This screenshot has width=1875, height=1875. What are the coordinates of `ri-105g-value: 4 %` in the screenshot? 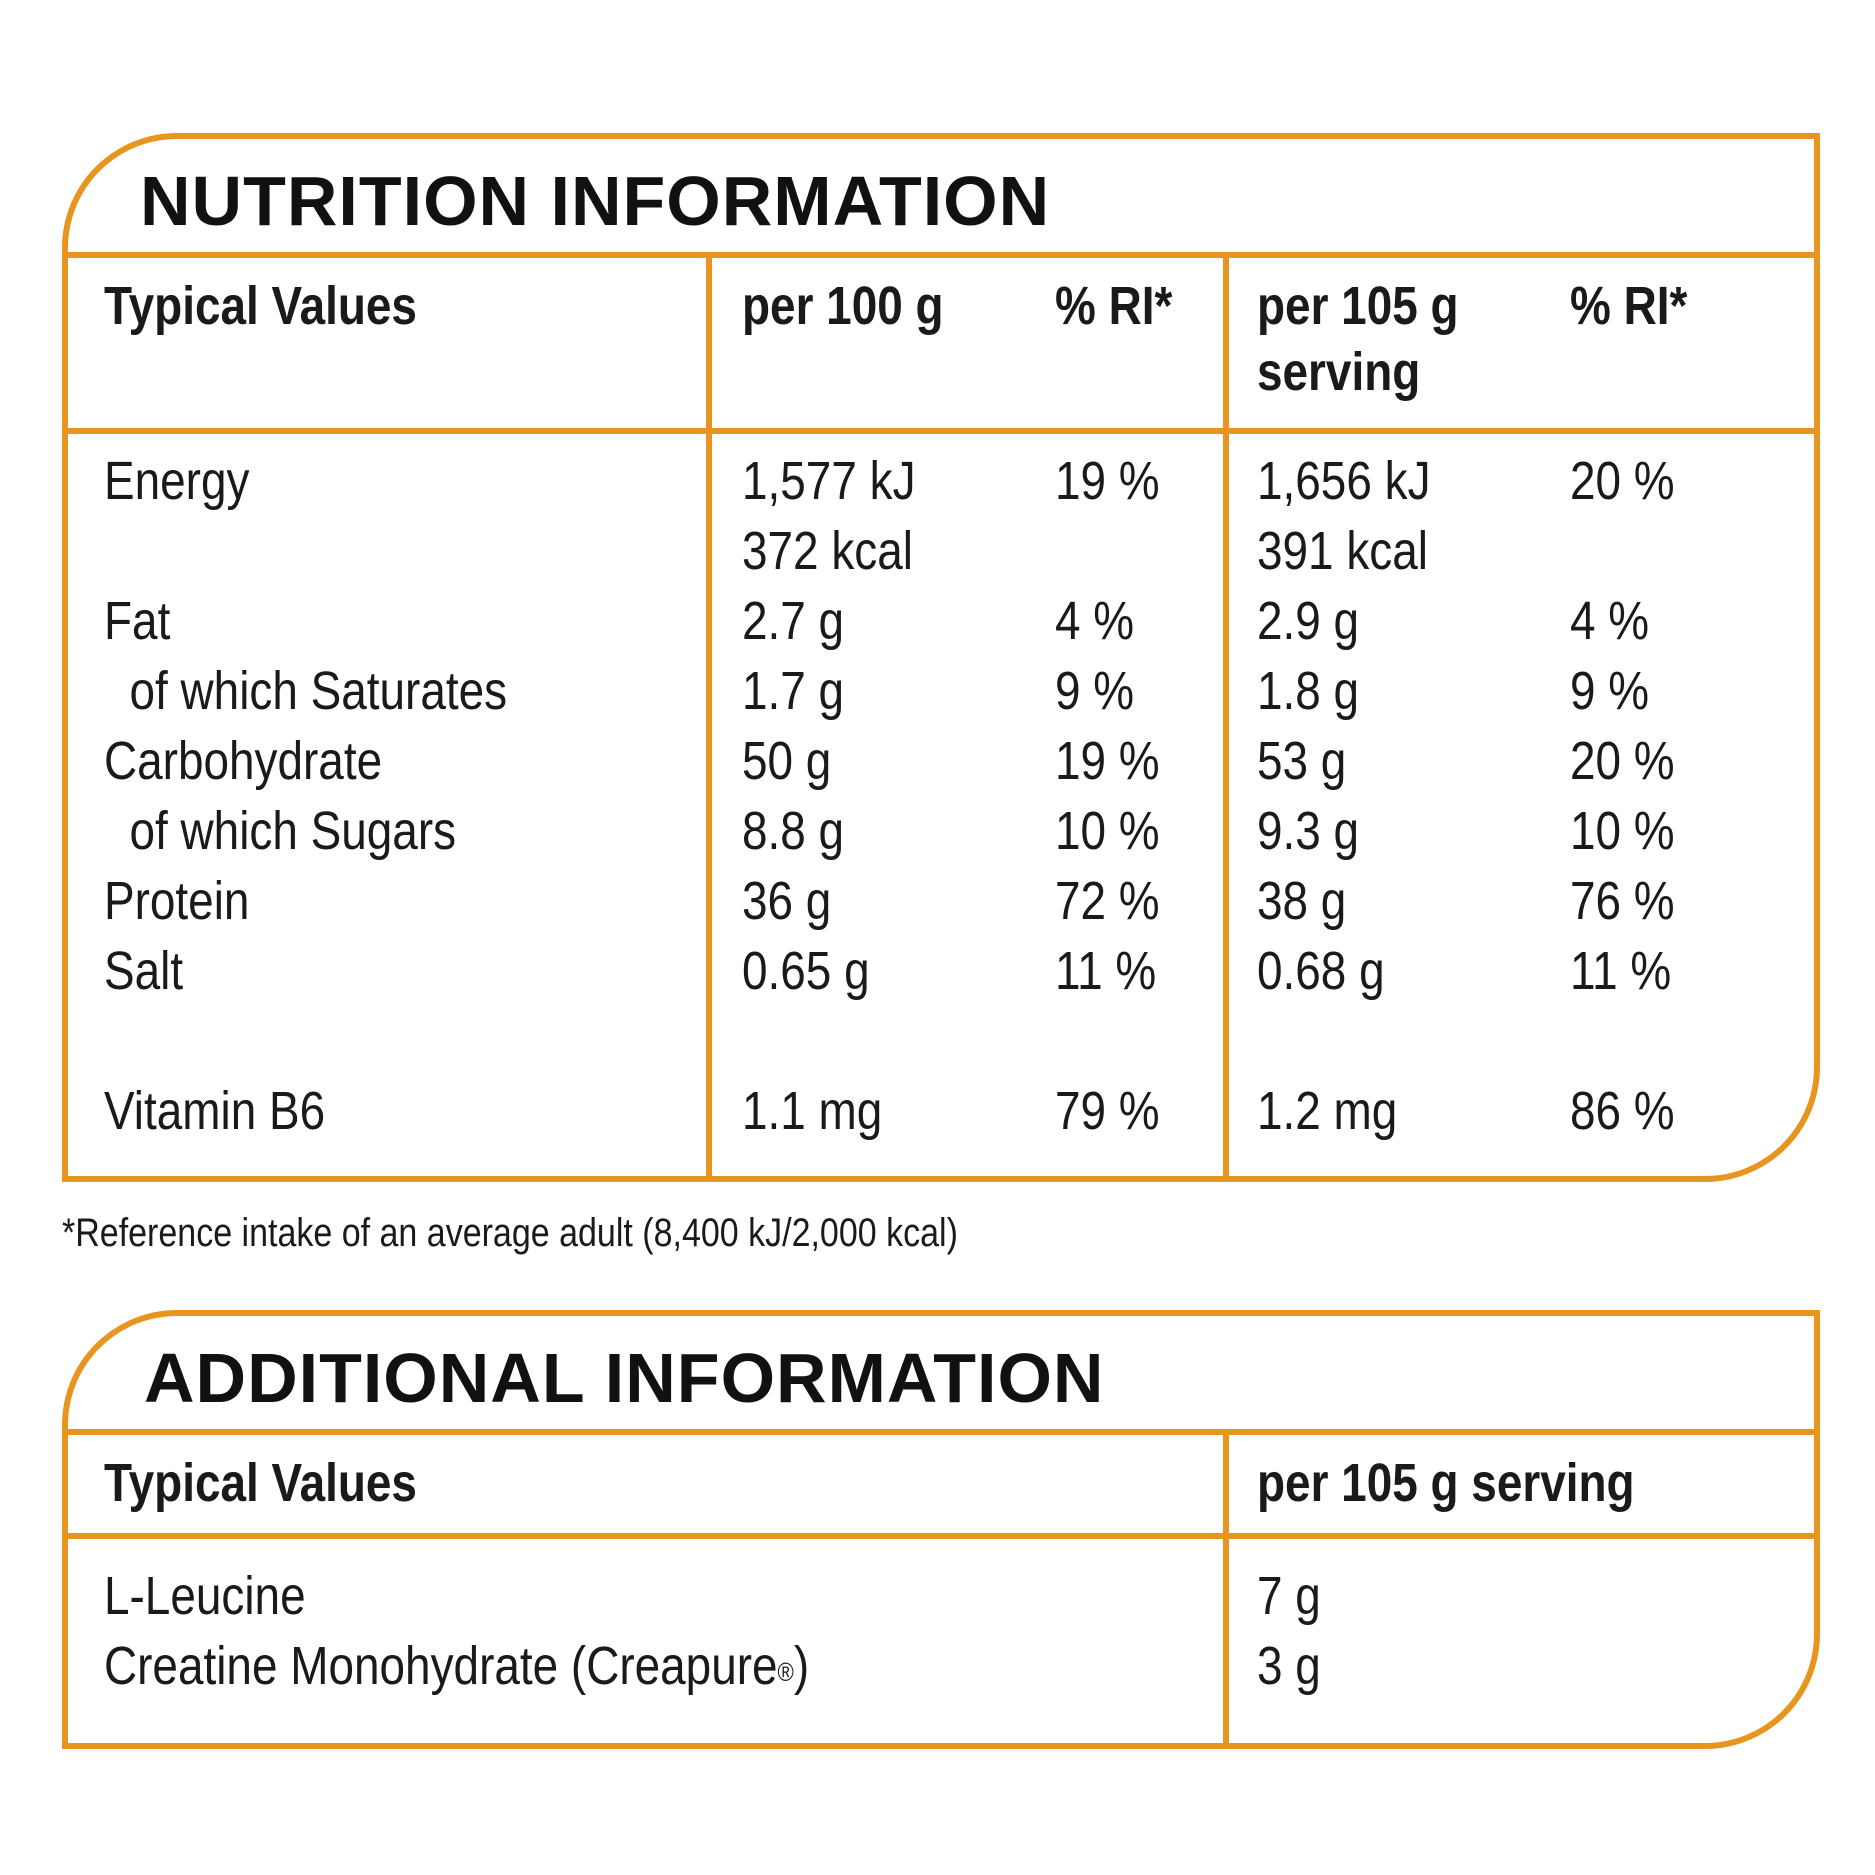 It's located at (1610, 621).